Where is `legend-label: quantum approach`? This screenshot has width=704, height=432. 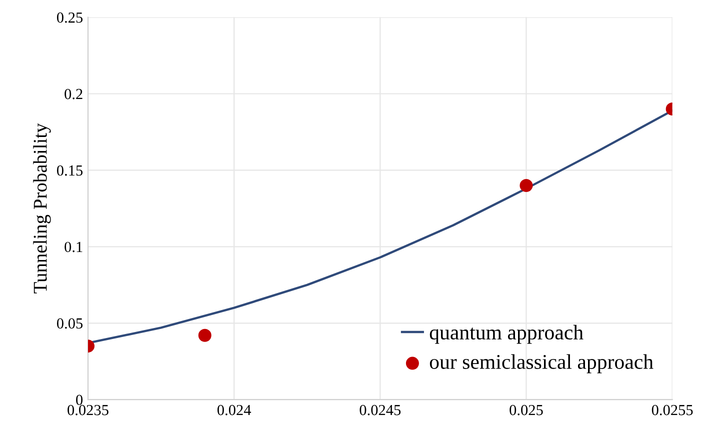
legend-label: quantum approach is located at coordinates (507, 334).